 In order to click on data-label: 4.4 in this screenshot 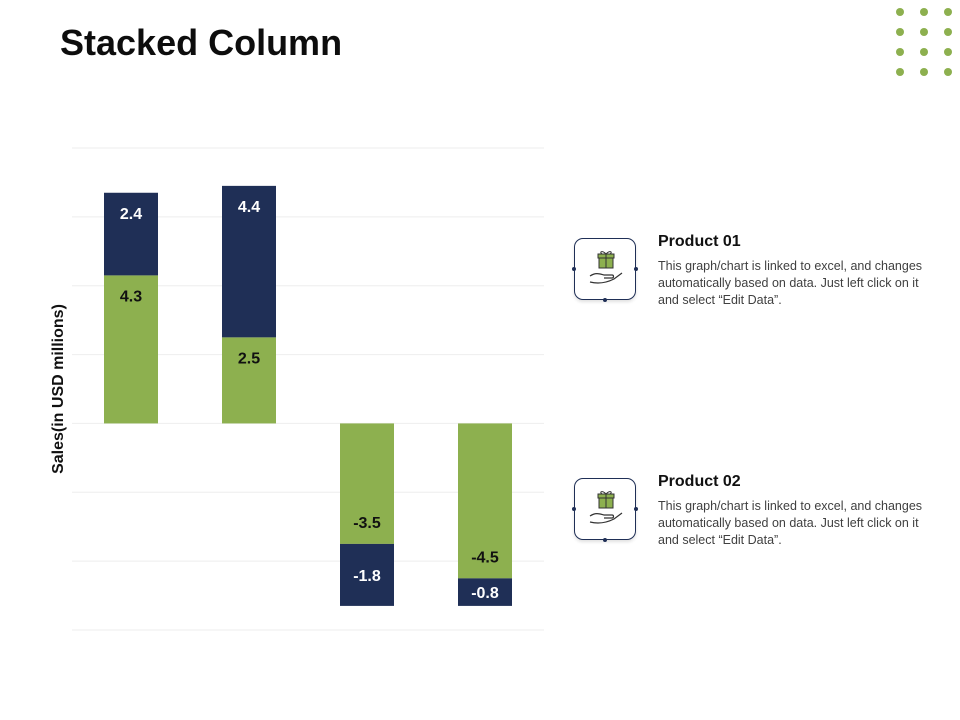, I will do `click(249, 207)`.